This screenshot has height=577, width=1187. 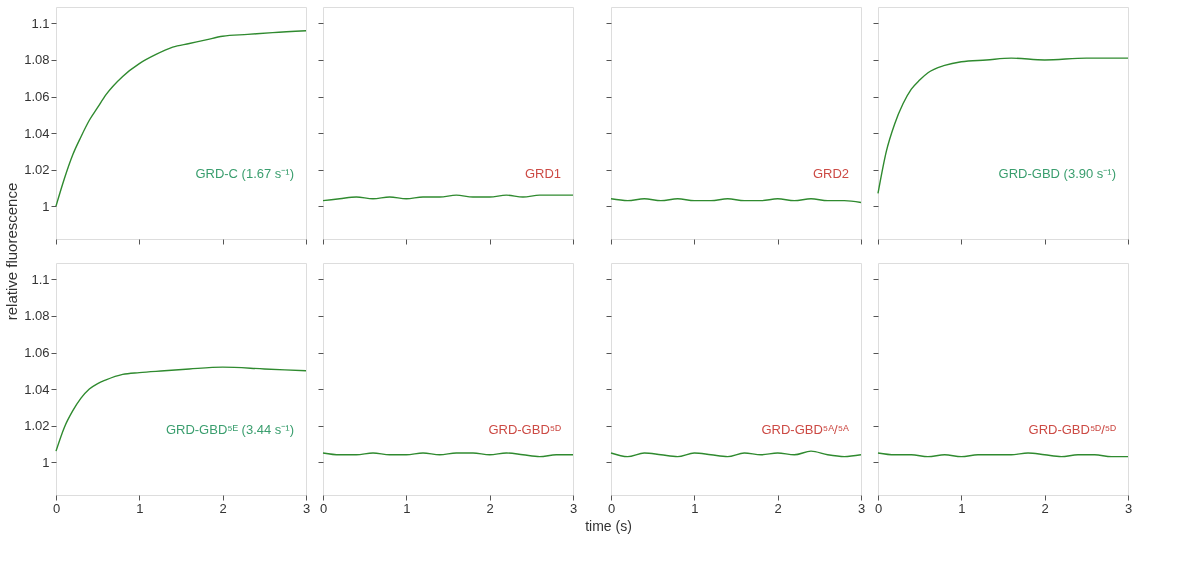 What do you see at coordinates (12, 251) in the screenshot?
I see `y-axis-title: relative fluorescence` at bounding box center [12, 251].